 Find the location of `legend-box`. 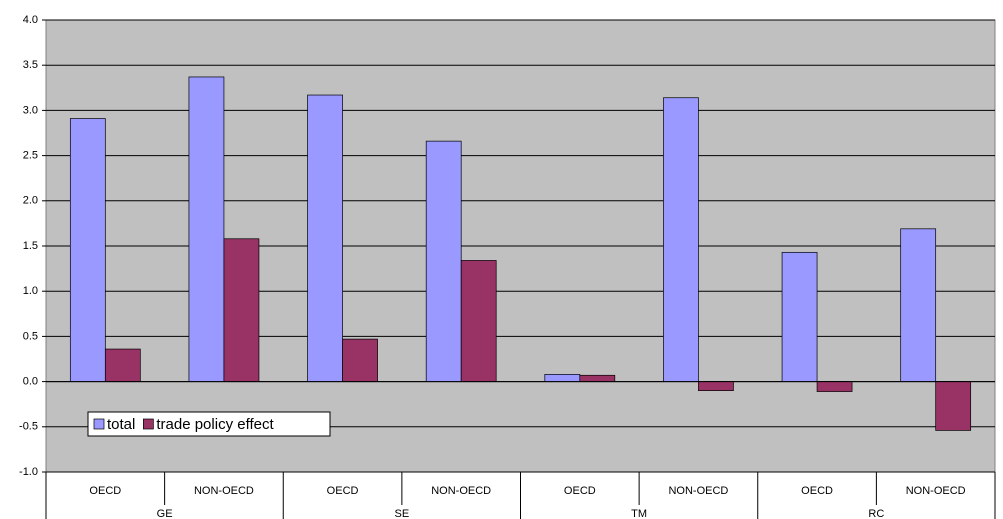

legend-box is located at coordinates (209, 424).